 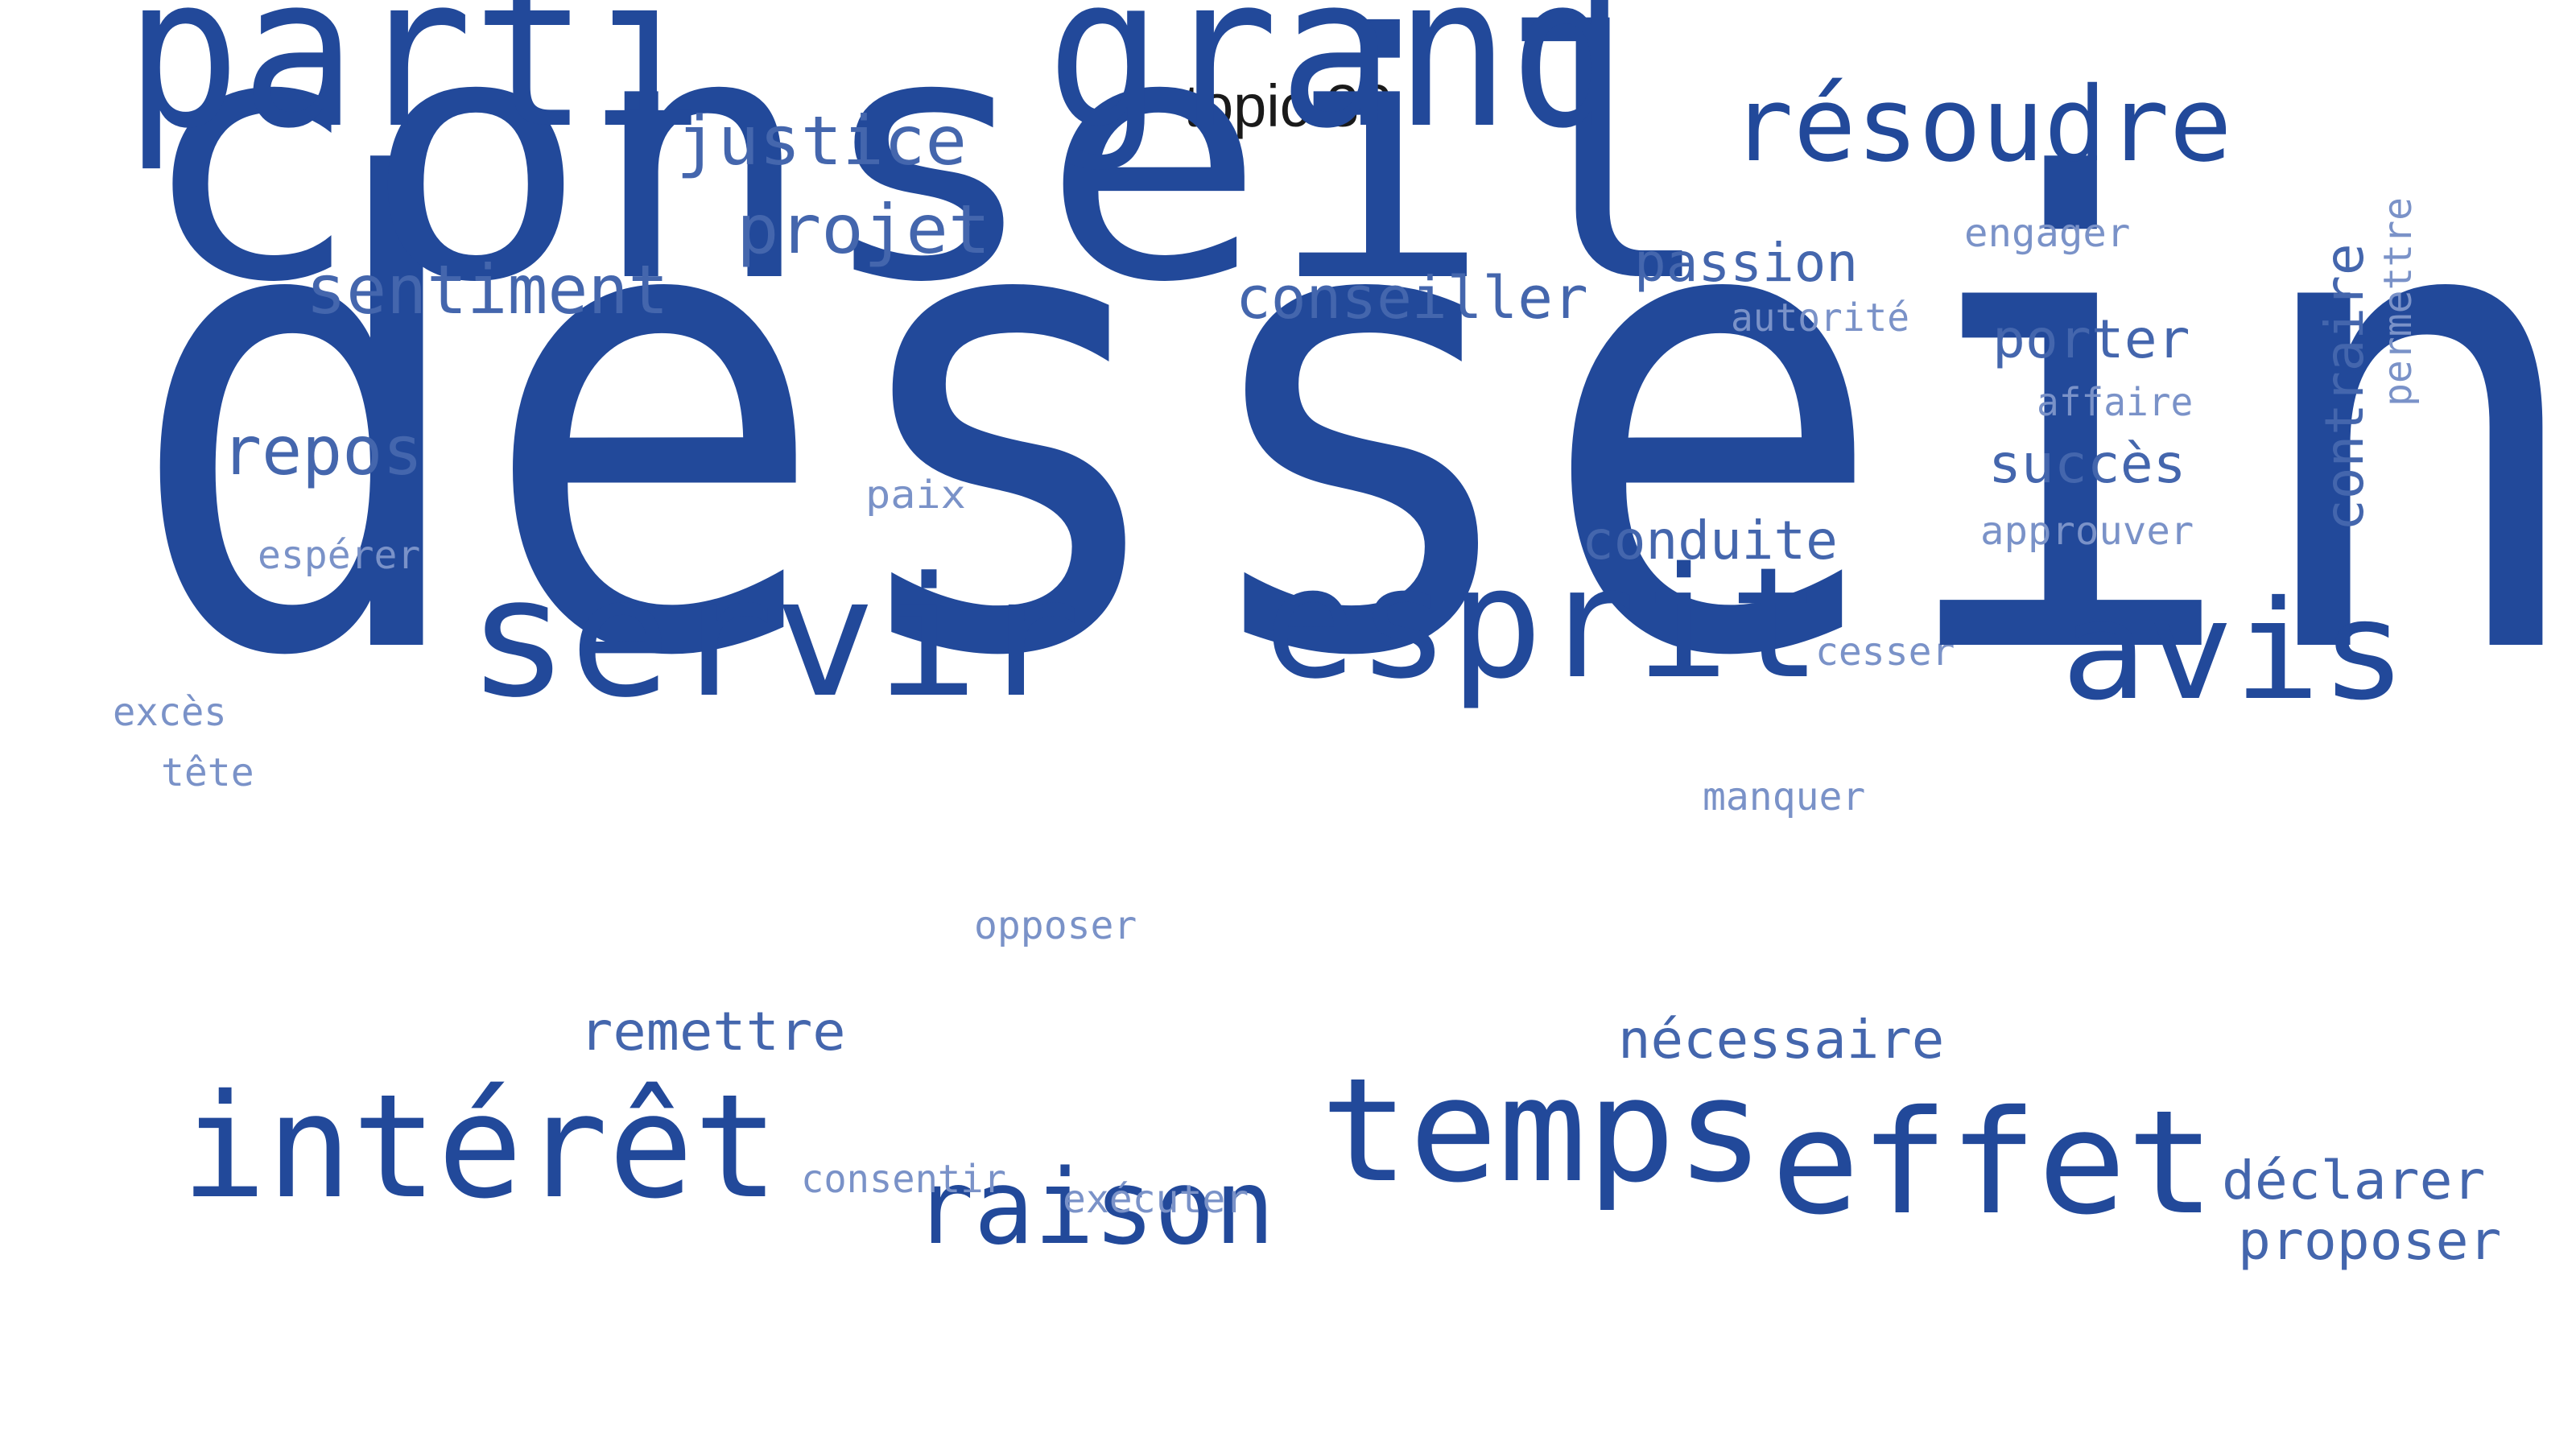 I want to click on word-exces: excès, so click(x=170, y=712).